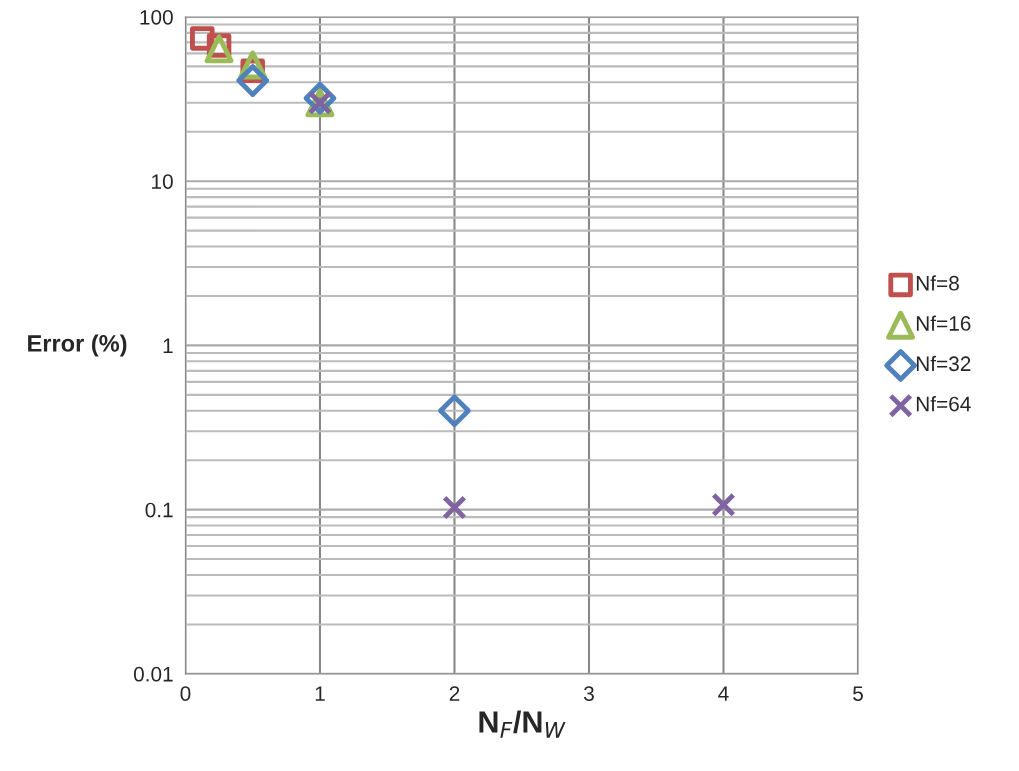 Image resolution: width=1019 pixels, height=771 pixels. I want to click on y-tick-label: 0.1, so click(159, 510).